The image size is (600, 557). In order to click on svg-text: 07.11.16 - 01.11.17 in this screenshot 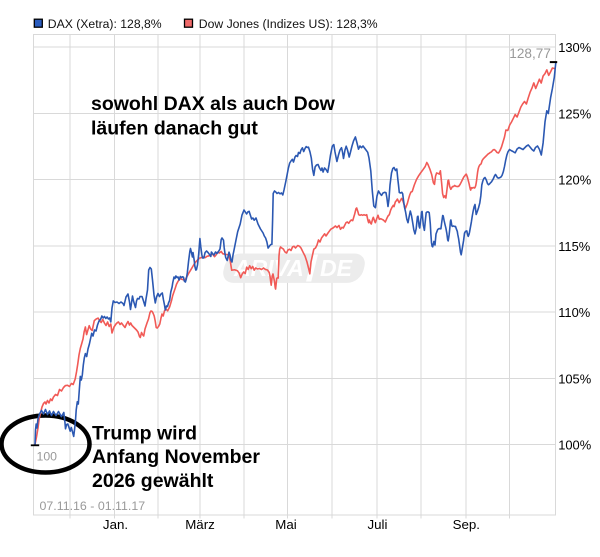, I will do `click(93, 506)`.